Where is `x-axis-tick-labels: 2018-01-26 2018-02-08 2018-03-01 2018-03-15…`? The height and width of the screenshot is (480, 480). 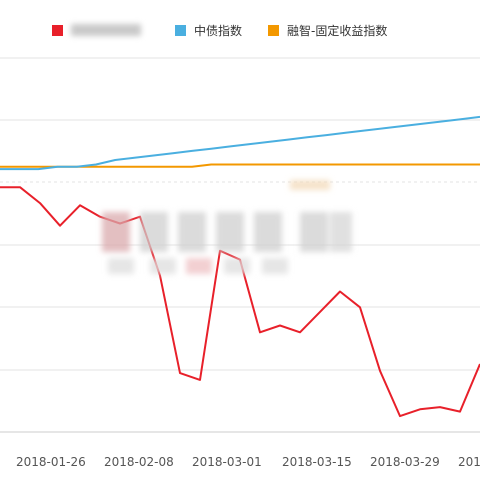 x-axis-tick-labels: 2018-01-26 2018-02-08 2018-03-01 2018-03-15… is located at coordinates (248, 462).